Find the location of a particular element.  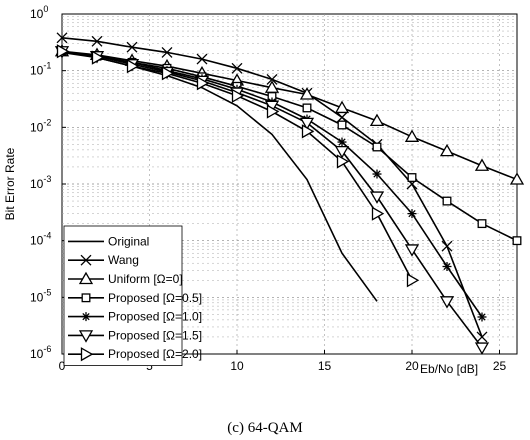

legend-item: Proposed [Ω=2.0] is located at coordinates (135, 354).